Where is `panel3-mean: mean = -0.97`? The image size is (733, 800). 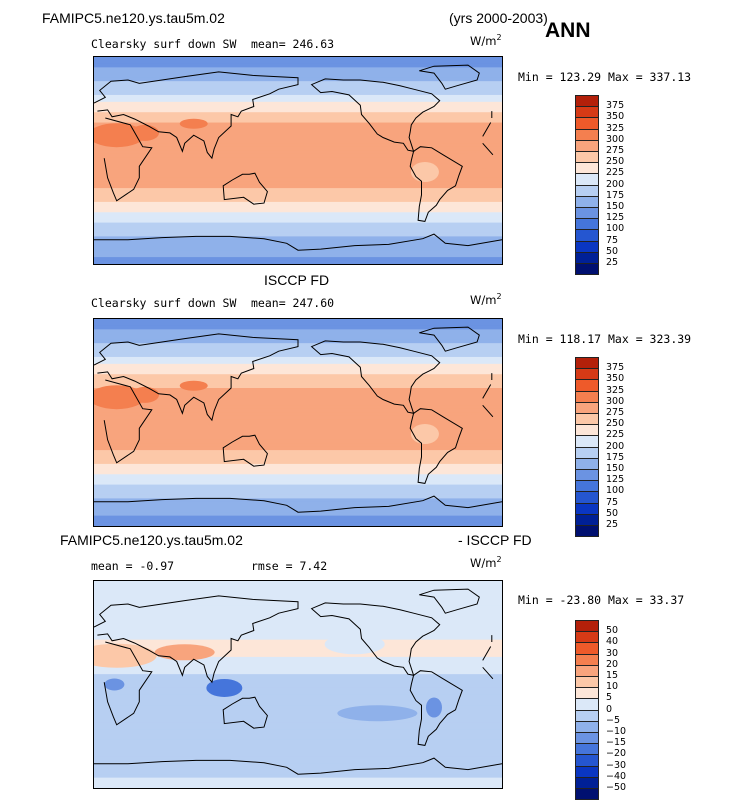 panel3-mean: mean = -0.97 is located at coordinates (133, 566).